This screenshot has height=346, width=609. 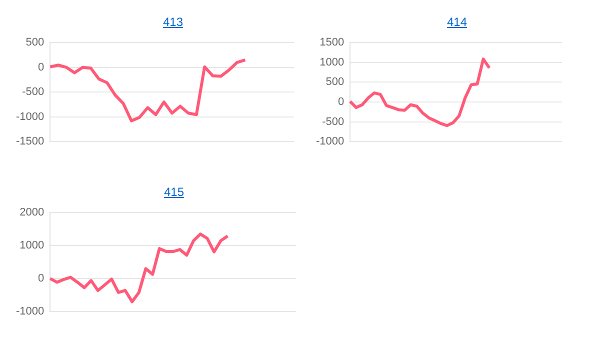 What do you see at coordinates (457, 22) in the screenshot?
I see `chart-title: 414` at bounding box center [457, 22].